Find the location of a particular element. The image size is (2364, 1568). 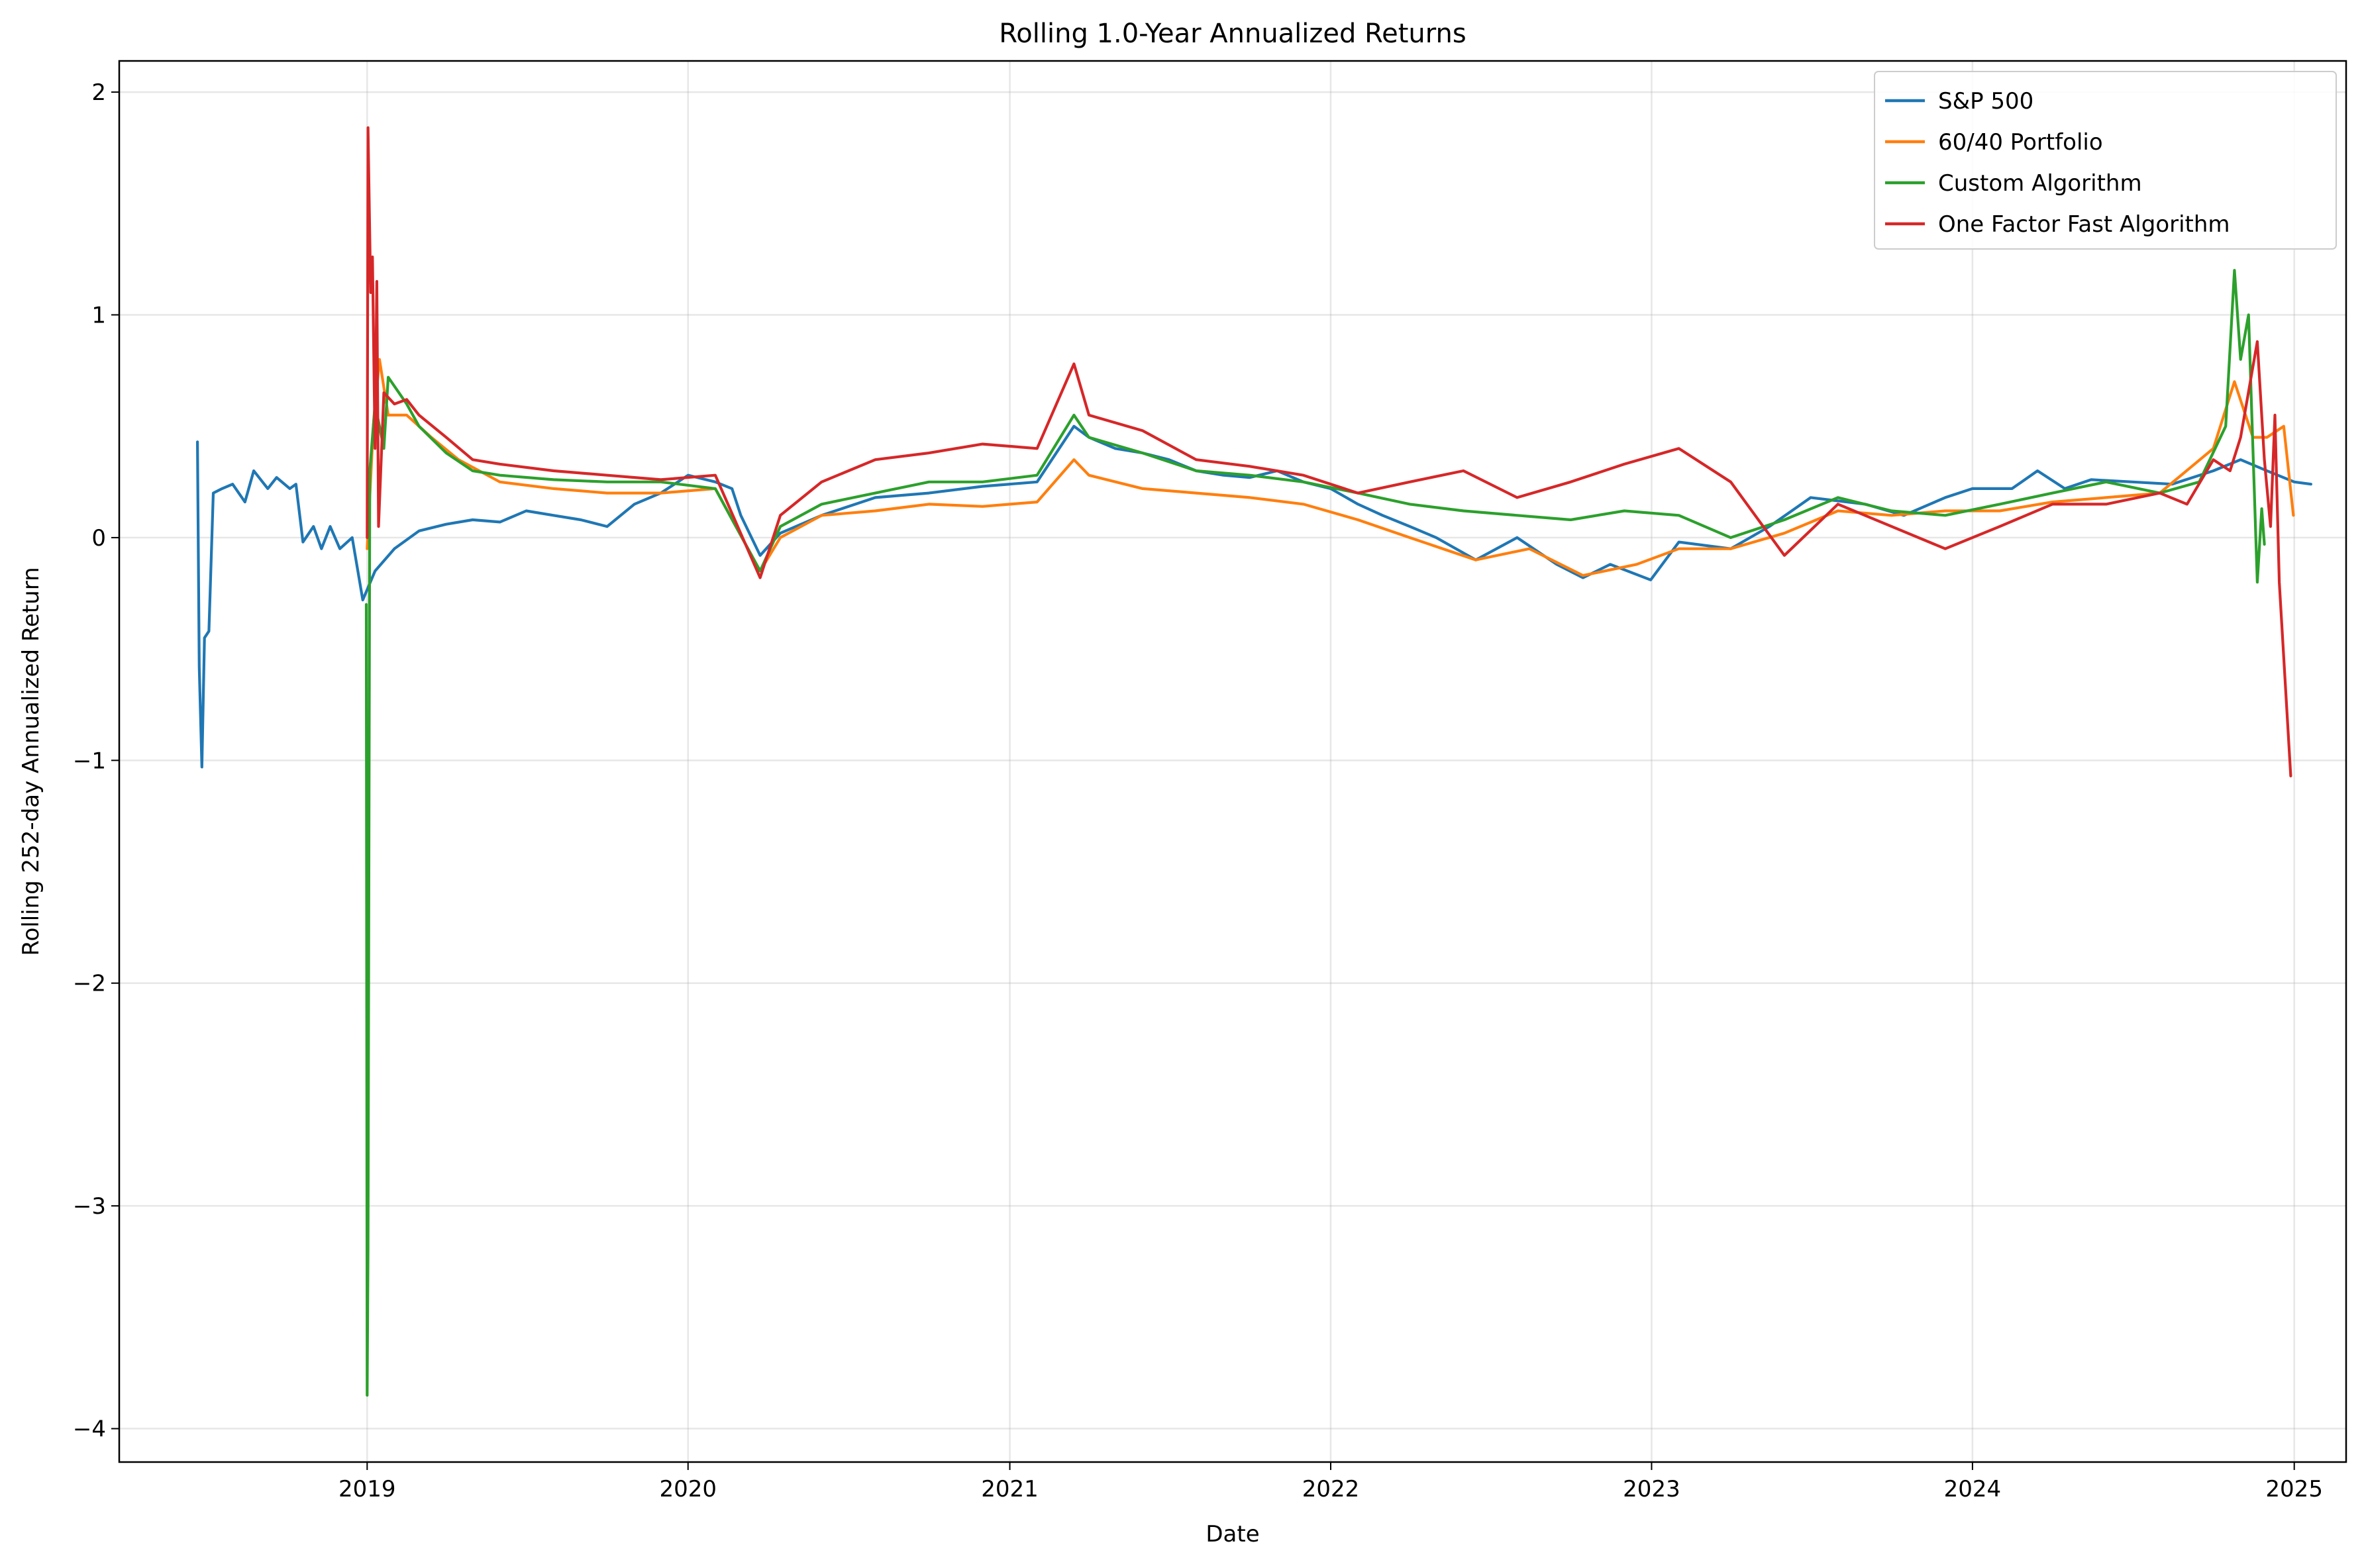

y-tick-label: 1 is located at coordinates (99, 316).